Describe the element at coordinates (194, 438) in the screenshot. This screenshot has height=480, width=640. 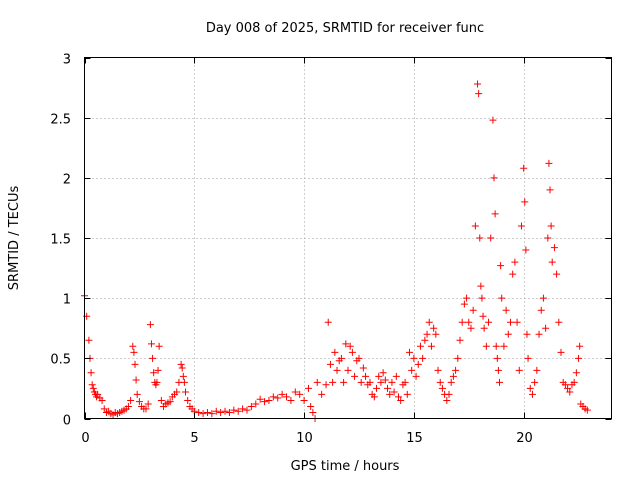
I see `x-tick-label: 5` at that location.